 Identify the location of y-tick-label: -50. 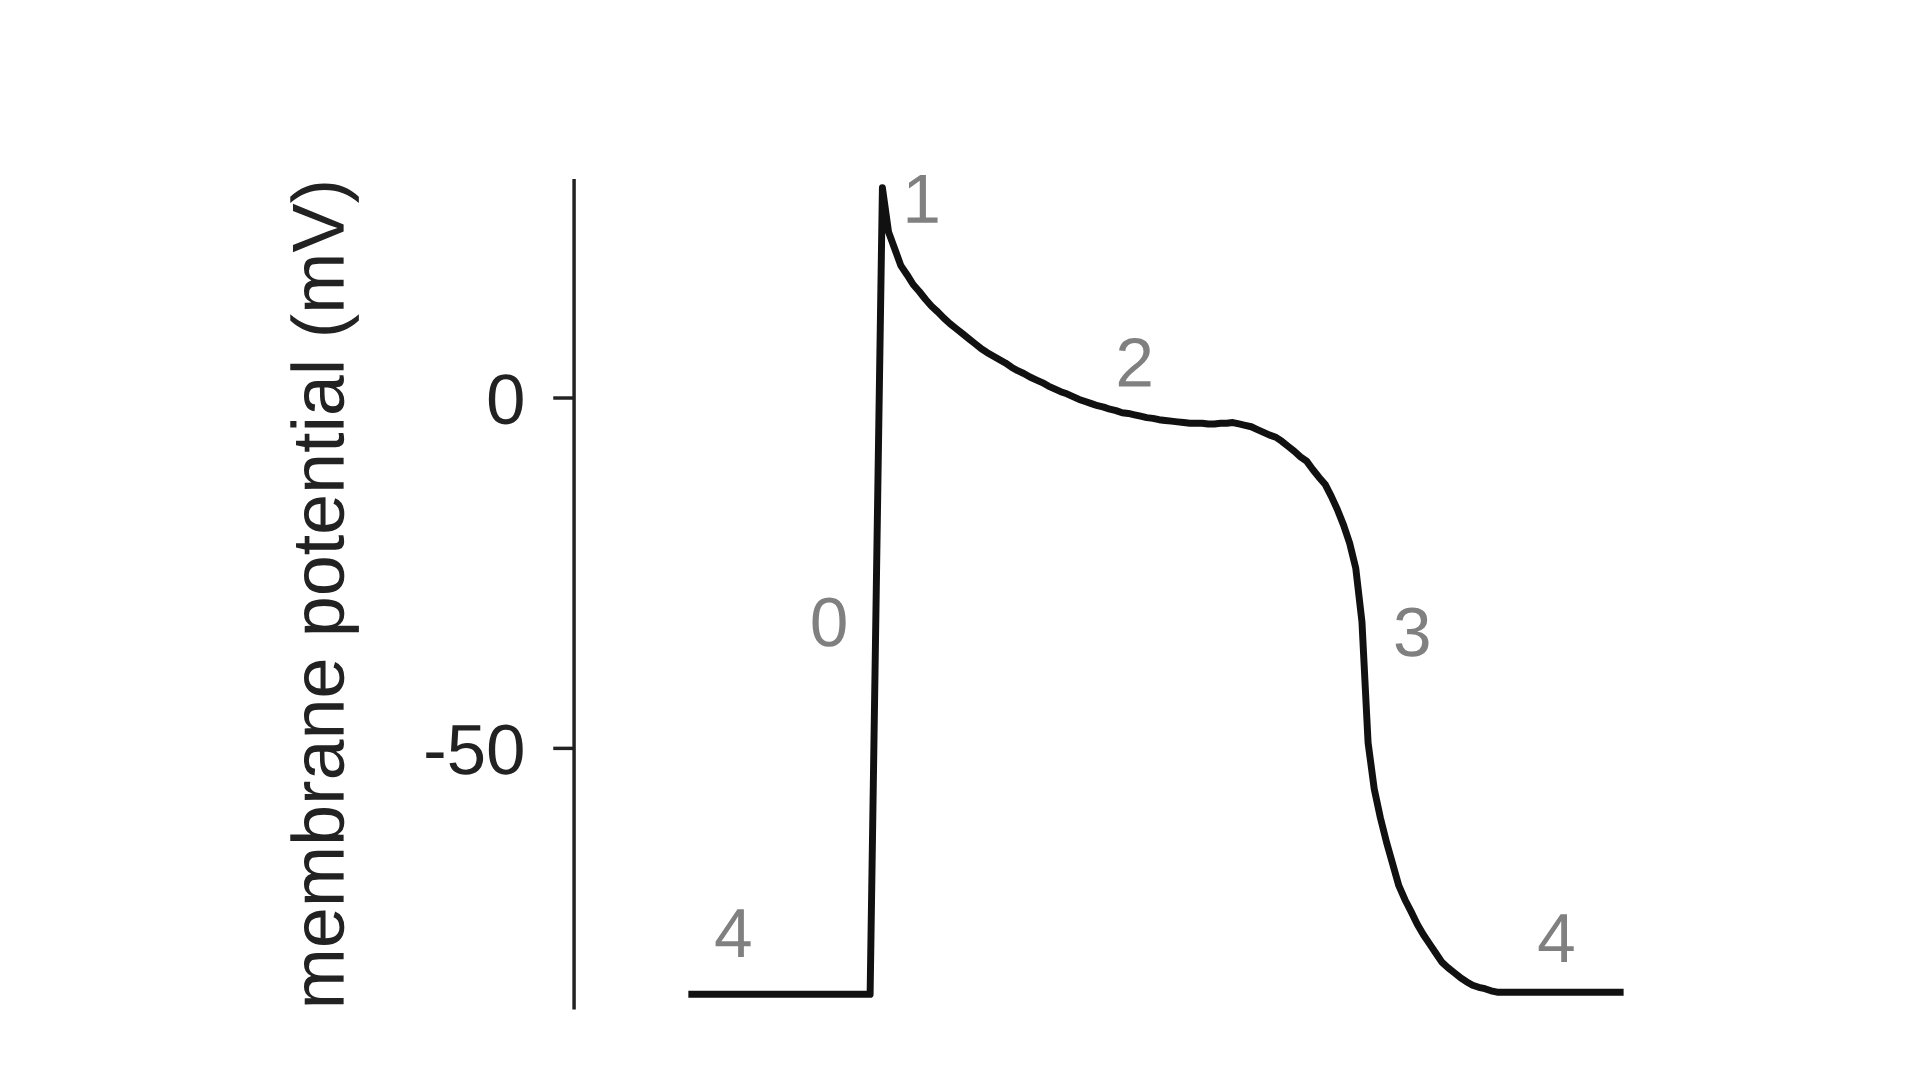
(474, 749).